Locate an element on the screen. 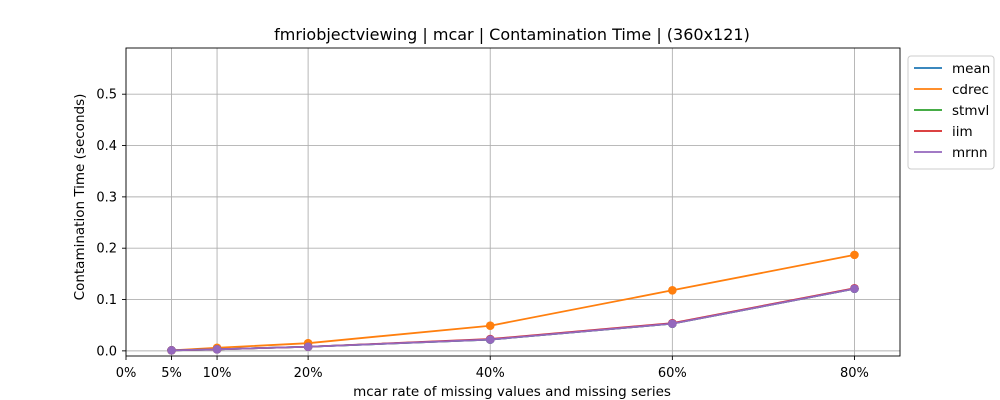 Image resolution: width=1000 pixels, height=400 pixels. series-line-mrnn is located at coordinates (513, 319).